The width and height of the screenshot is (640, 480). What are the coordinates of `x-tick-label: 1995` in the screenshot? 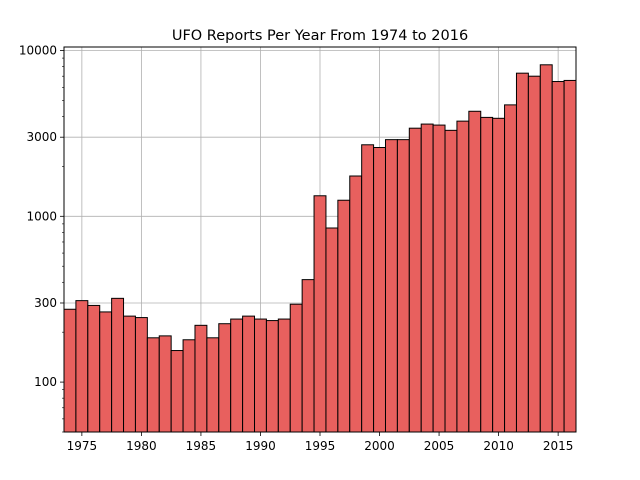 It's located at (320, 446).